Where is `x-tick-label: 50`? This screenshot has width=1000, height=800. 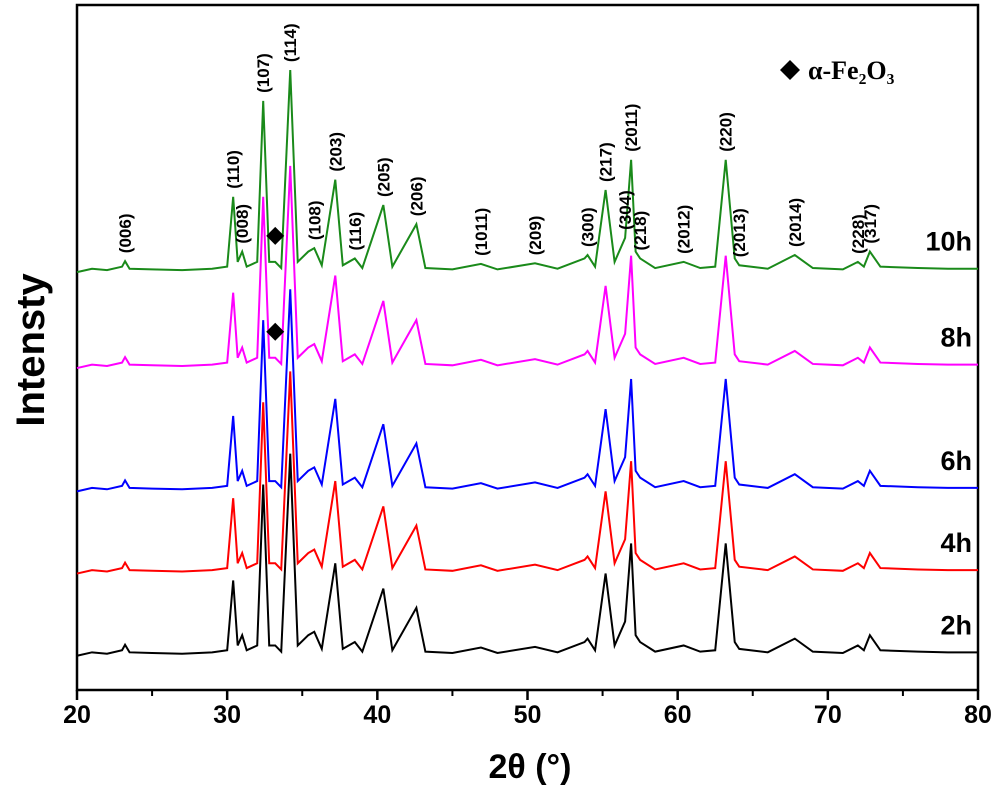
x-tick-label: 50 is located at coordinates (528, 715).